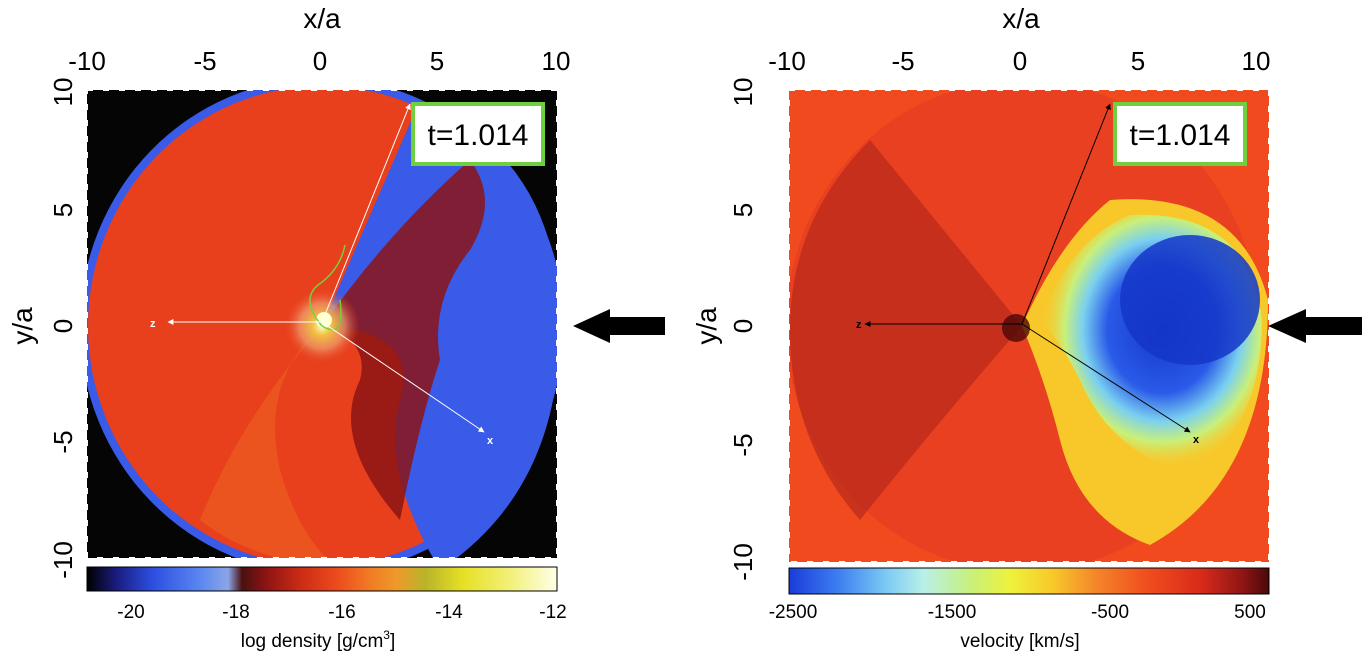  I want to click on density-z-axis-label: z, so click(153, 324).